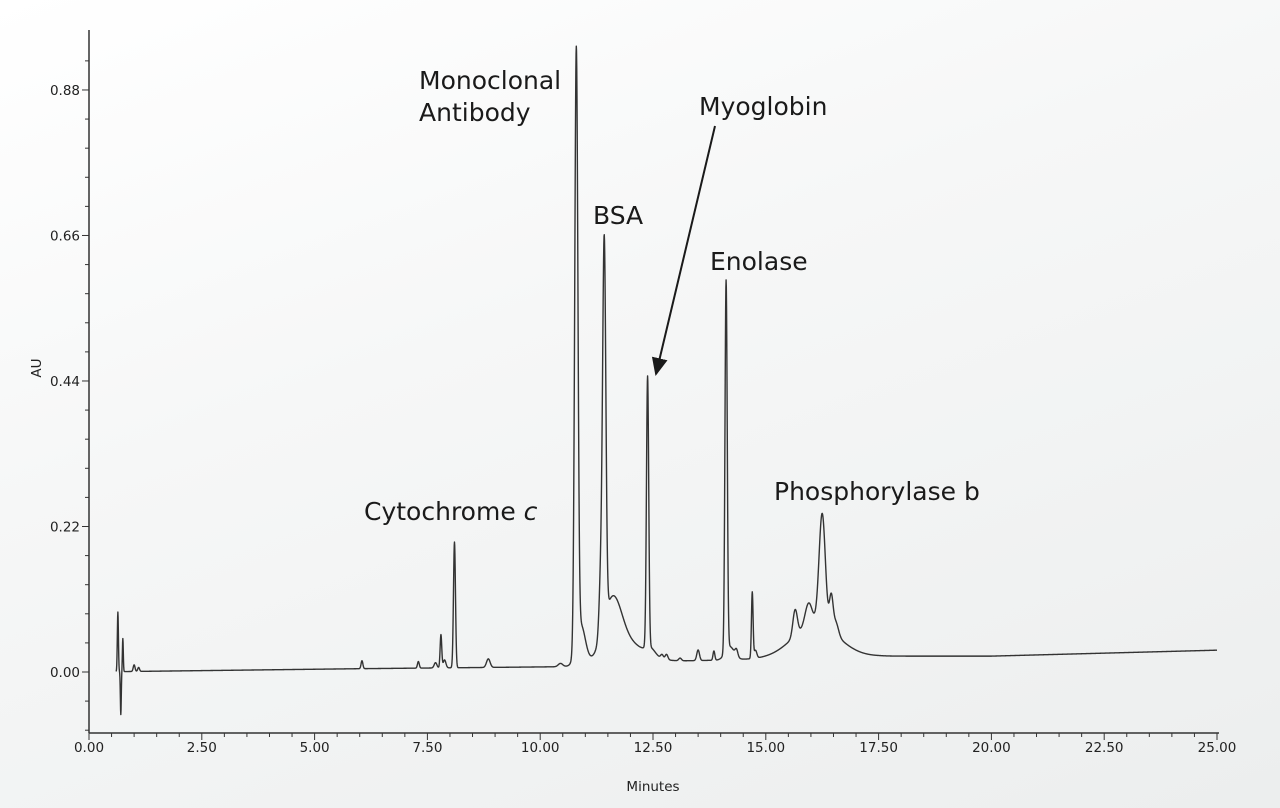 Image resolution: width=1280 pixels, height=808 pixels. I want to click on annotation-phosphorylase-b: Phosphorylase b, so click(877, 491).